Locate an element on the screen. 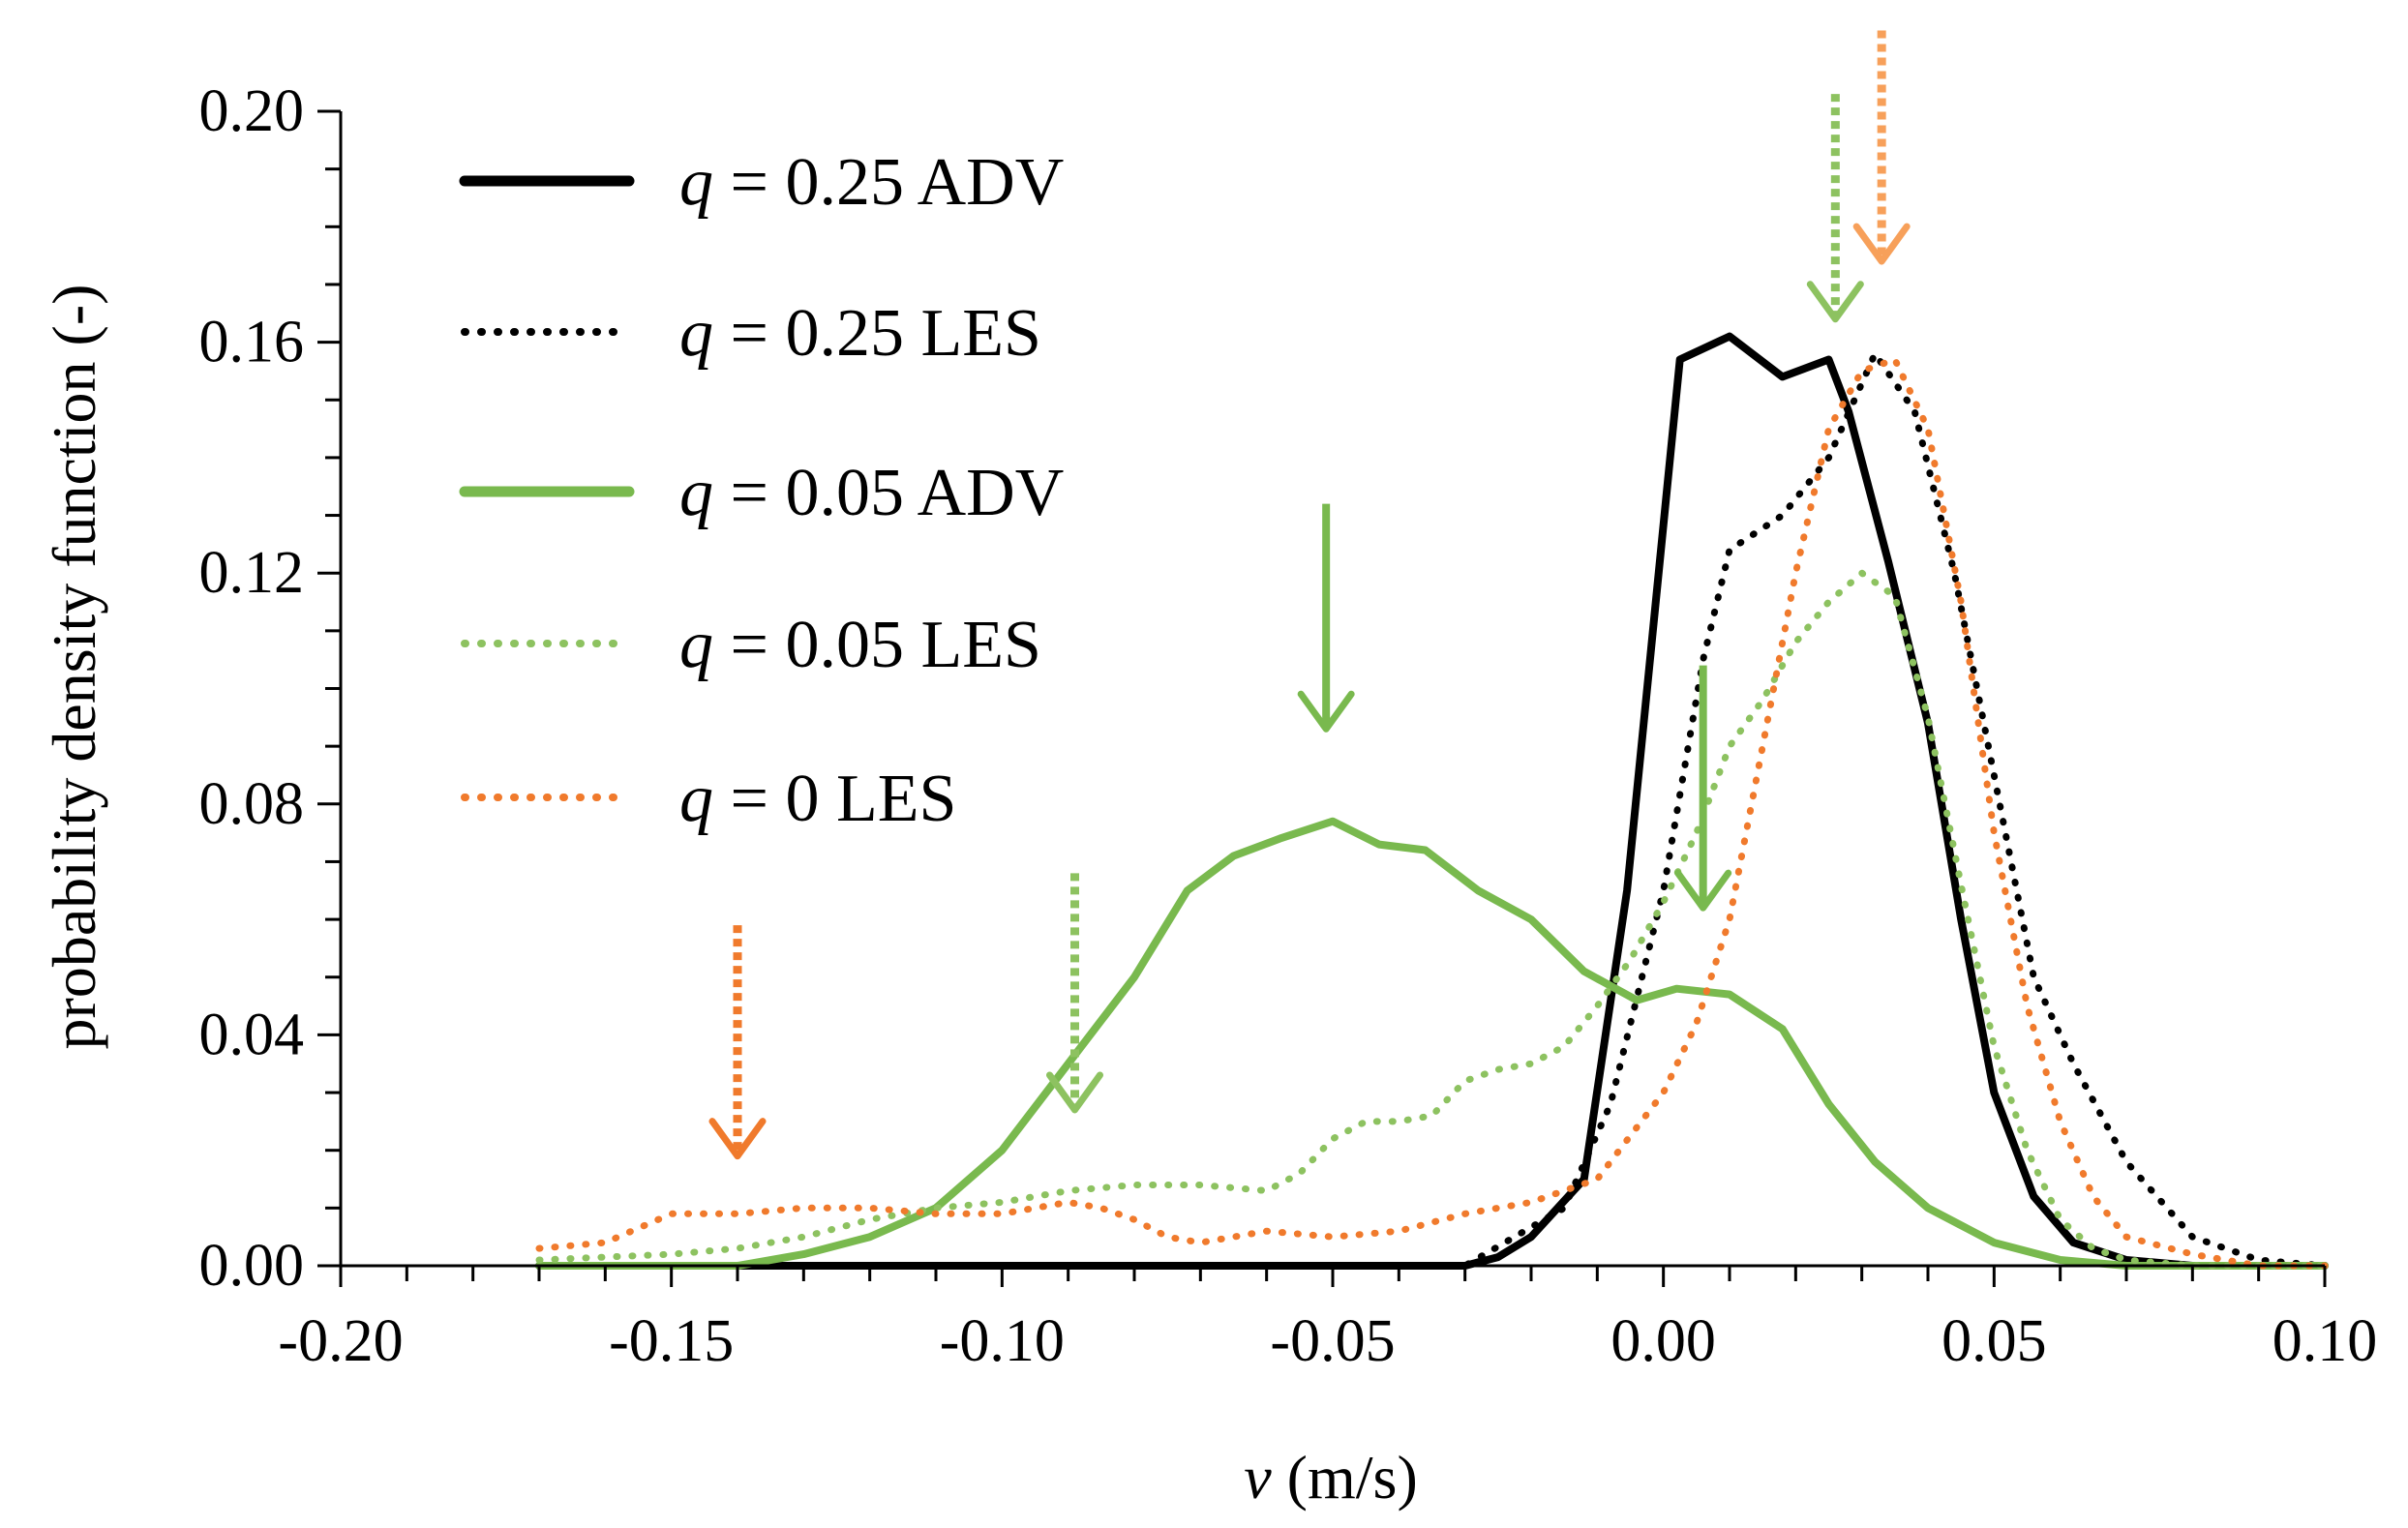 This screenshot has width=2408, height=1528. x-tick-label: -0.05 is located at coordinates (1332, 1341).